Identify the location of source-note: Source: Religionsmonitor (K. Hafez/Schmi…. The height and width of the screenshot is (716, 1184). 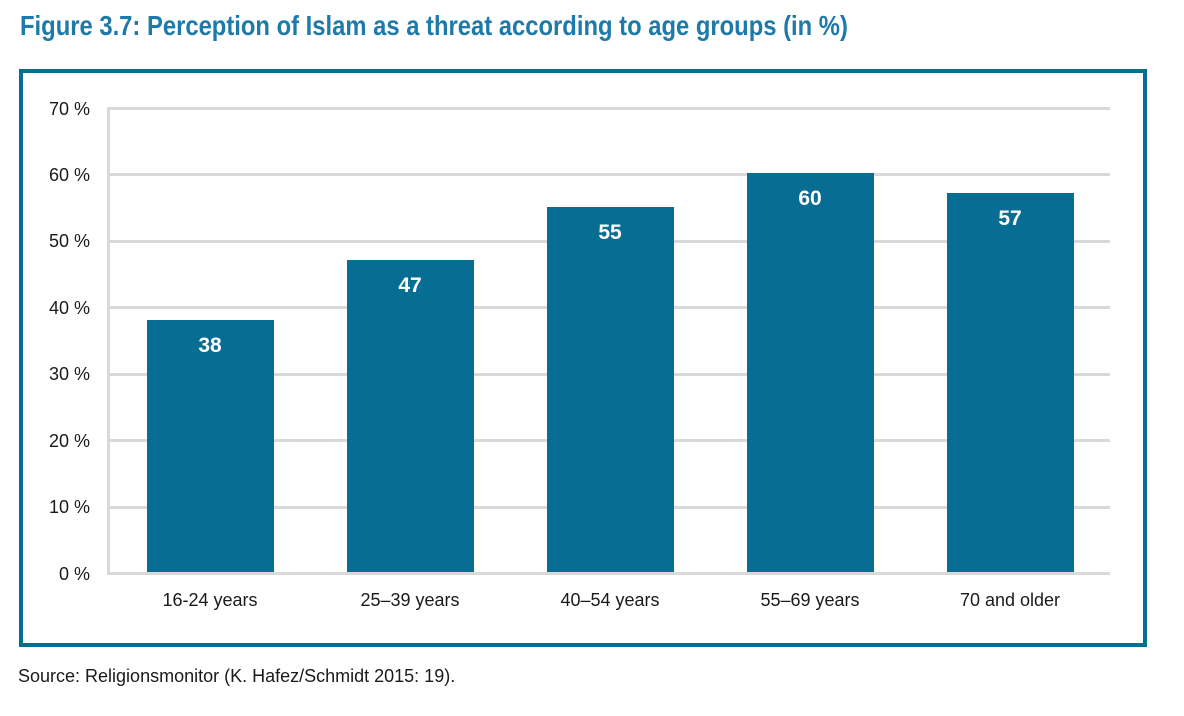
(237, 676).